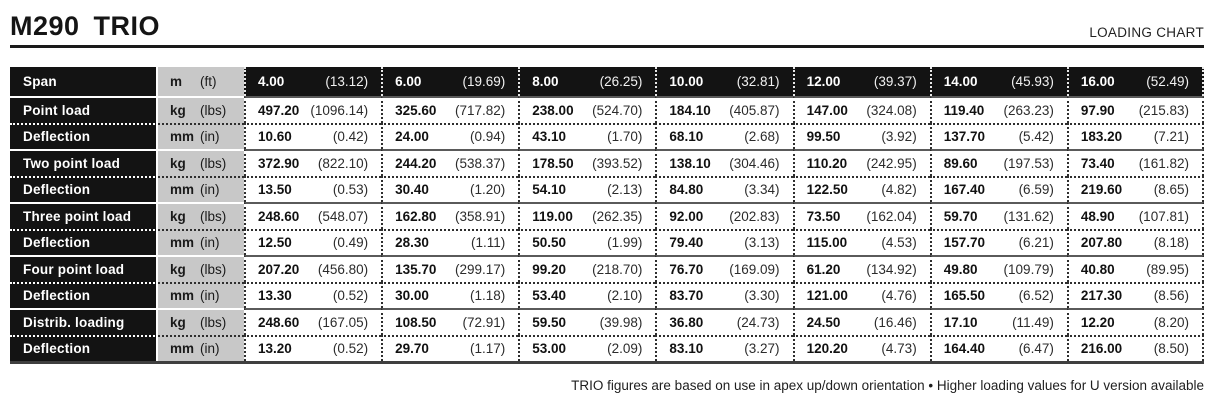 Image resolution: width=1214 pixels, height=420 pixels. What do you see at coordinates (488, 349) in the screenshot?
I see `imperial-value: (1.17)` at bounding box center [488, 349].